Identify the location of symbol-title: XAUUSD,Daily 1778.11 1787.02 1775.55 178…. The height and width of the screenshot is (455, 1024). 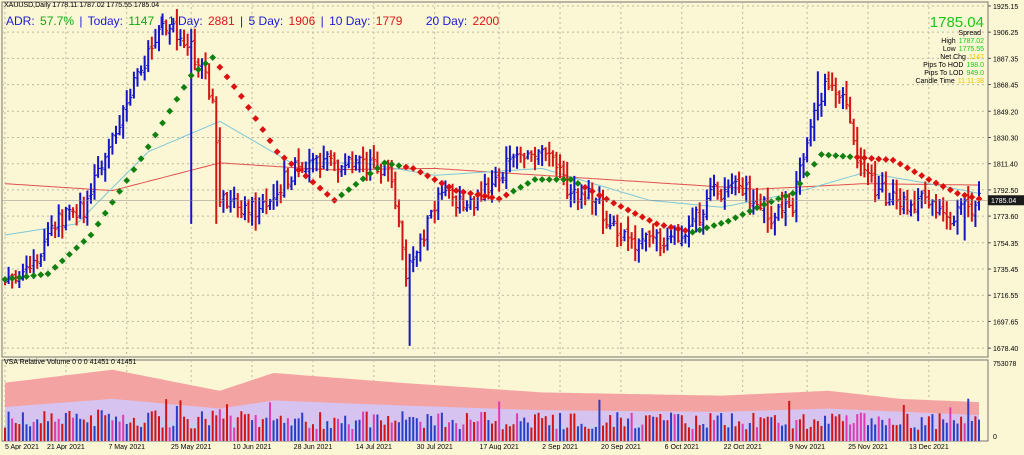
(82, 5).